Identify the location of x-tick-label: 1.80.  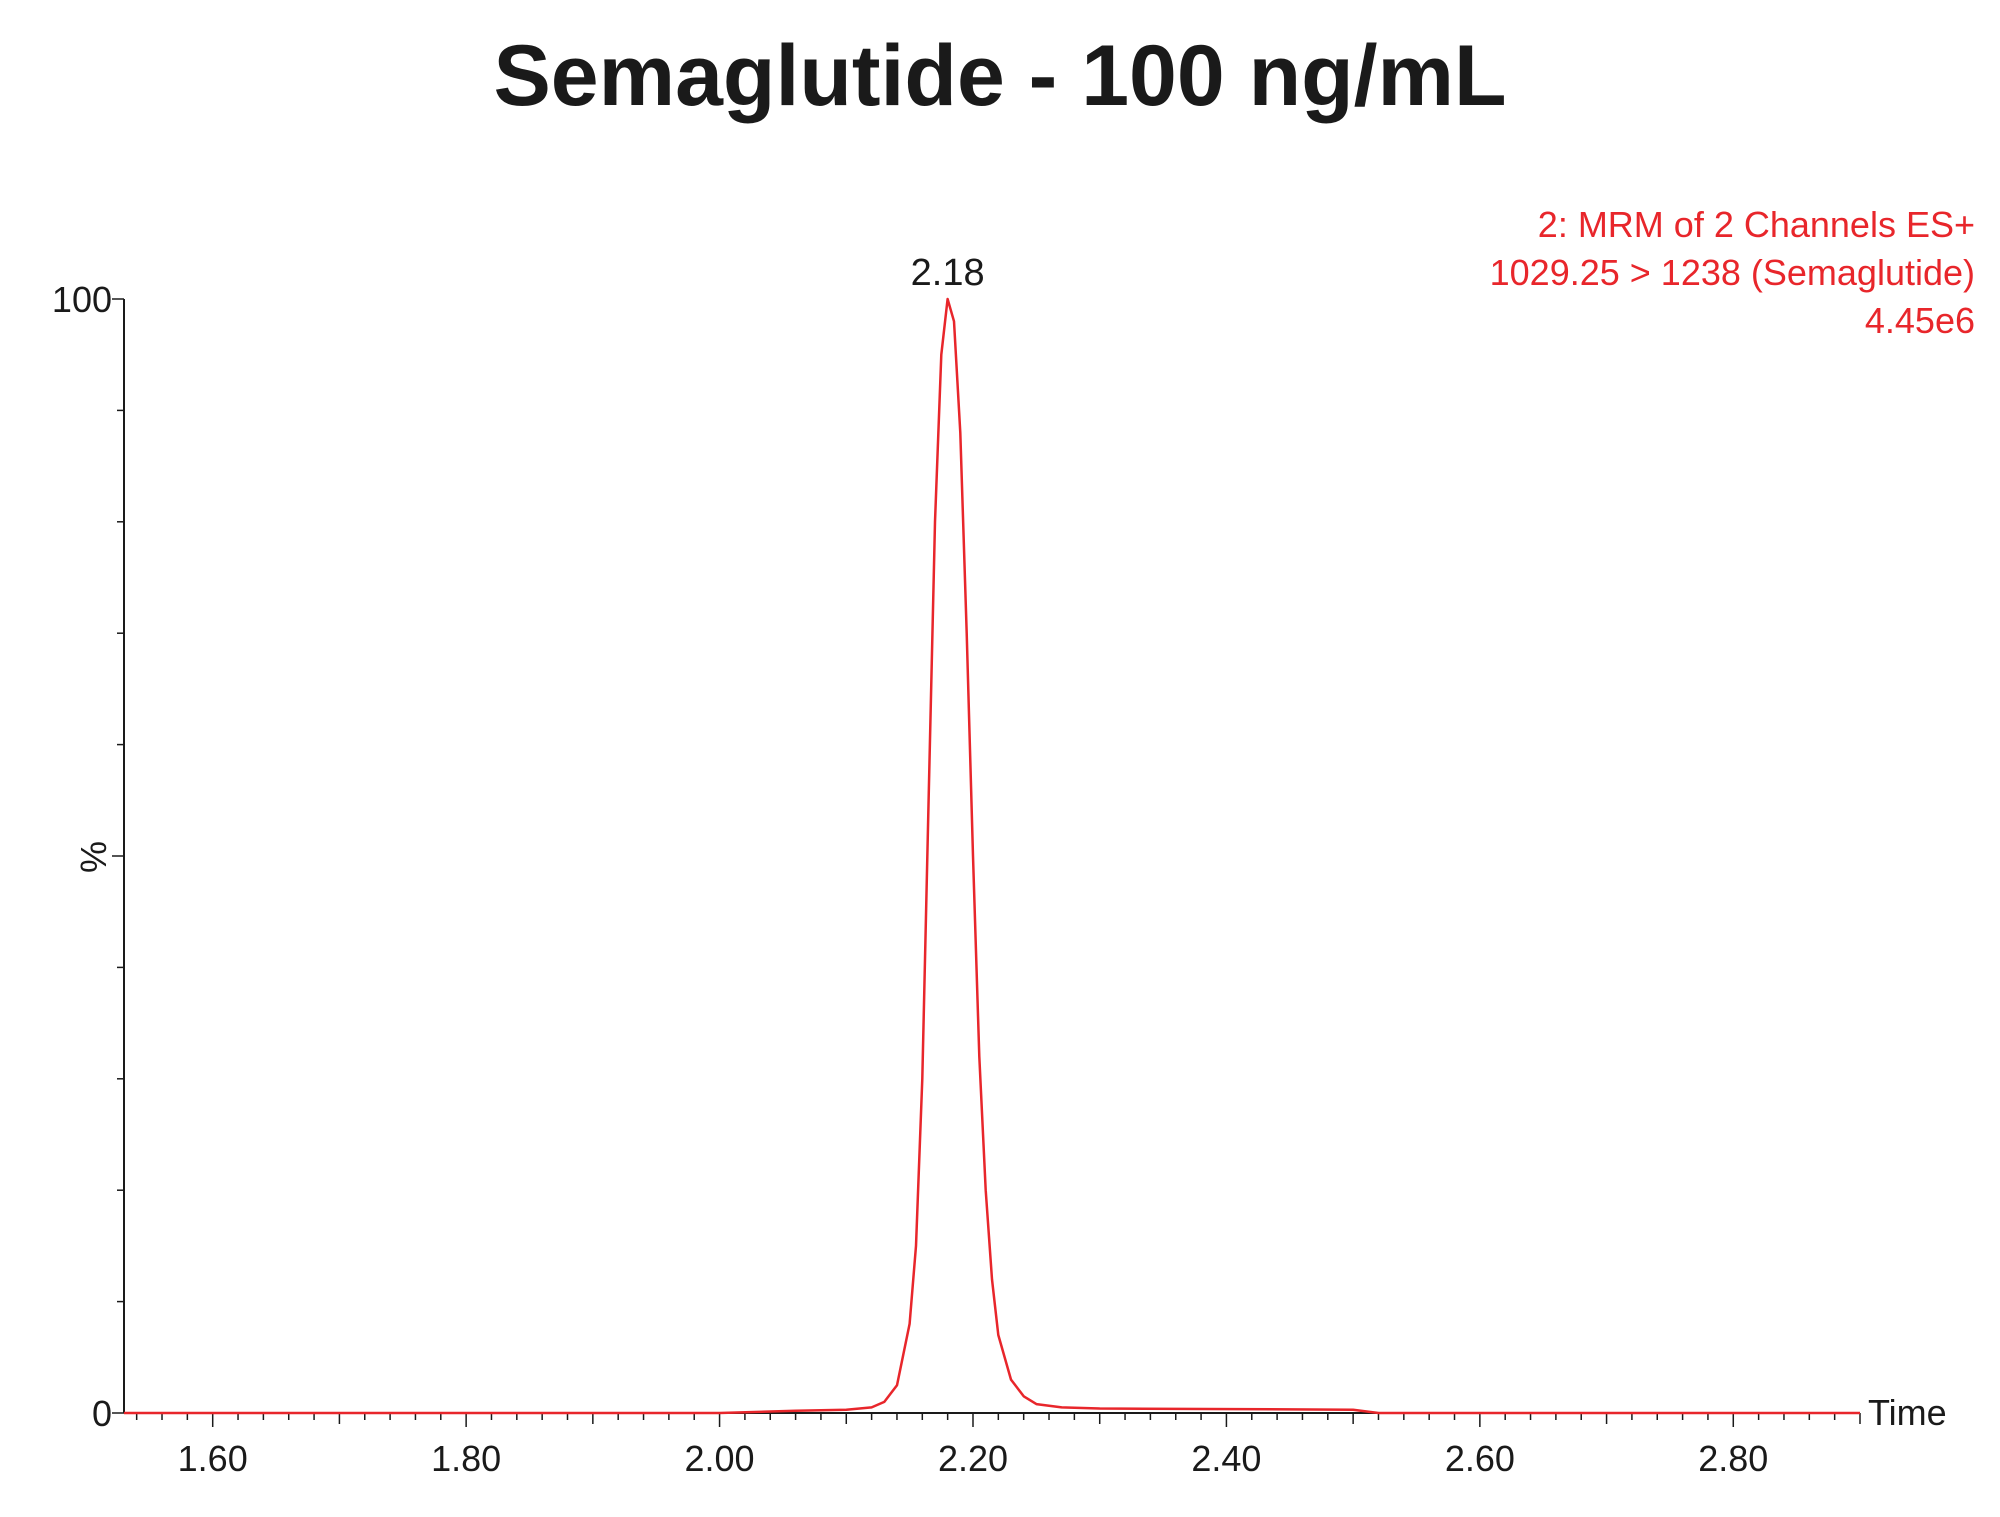
(466, 1458).